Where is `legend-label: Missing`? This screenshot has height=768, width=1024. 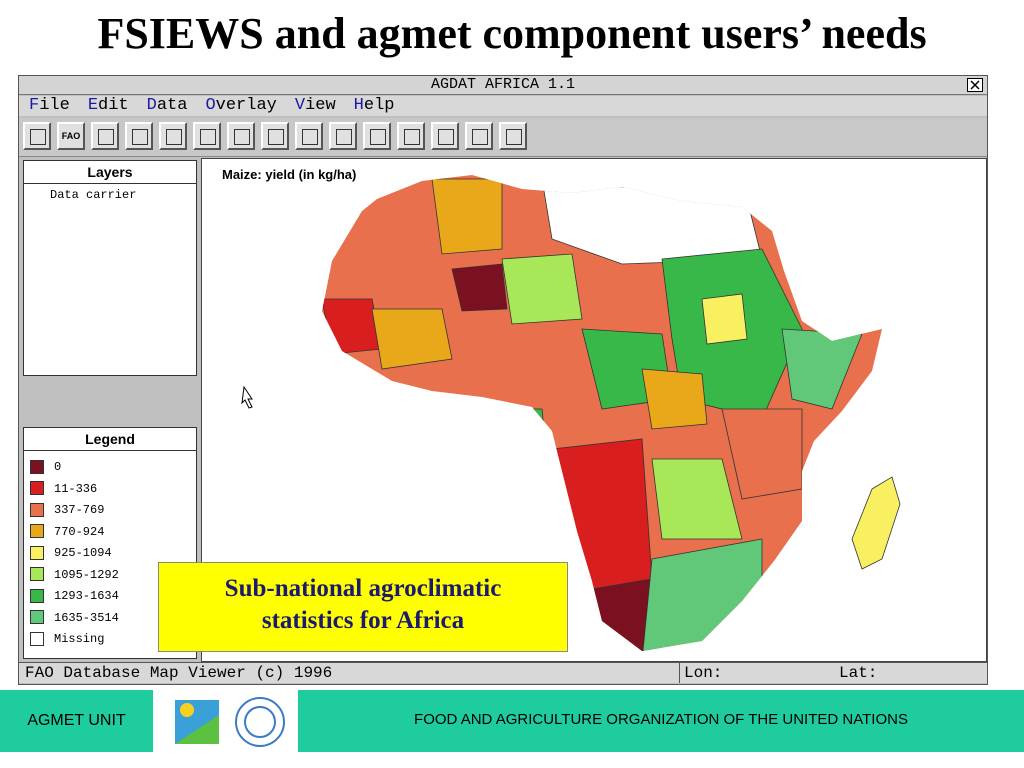 legend-label: Missing is located at coordinates (79, 639).